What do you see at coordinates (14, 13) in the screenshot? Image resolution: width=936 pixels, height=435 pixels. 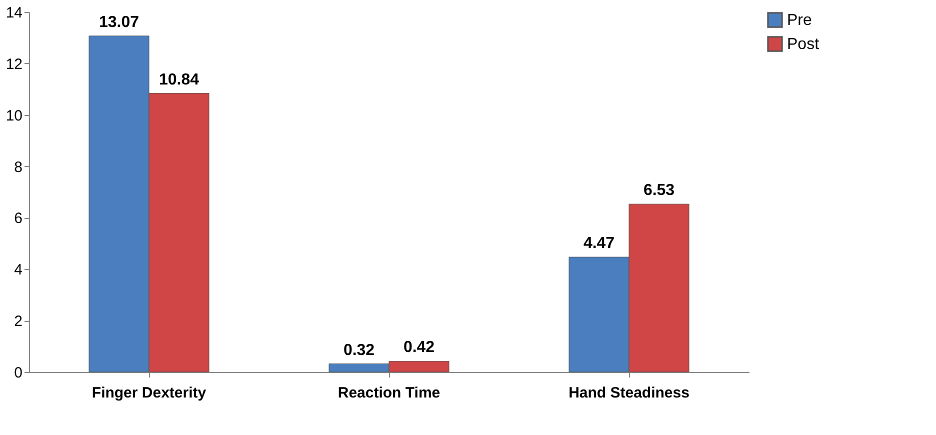 I see `y-tick-label: 14` at bounding box center [14, 13].